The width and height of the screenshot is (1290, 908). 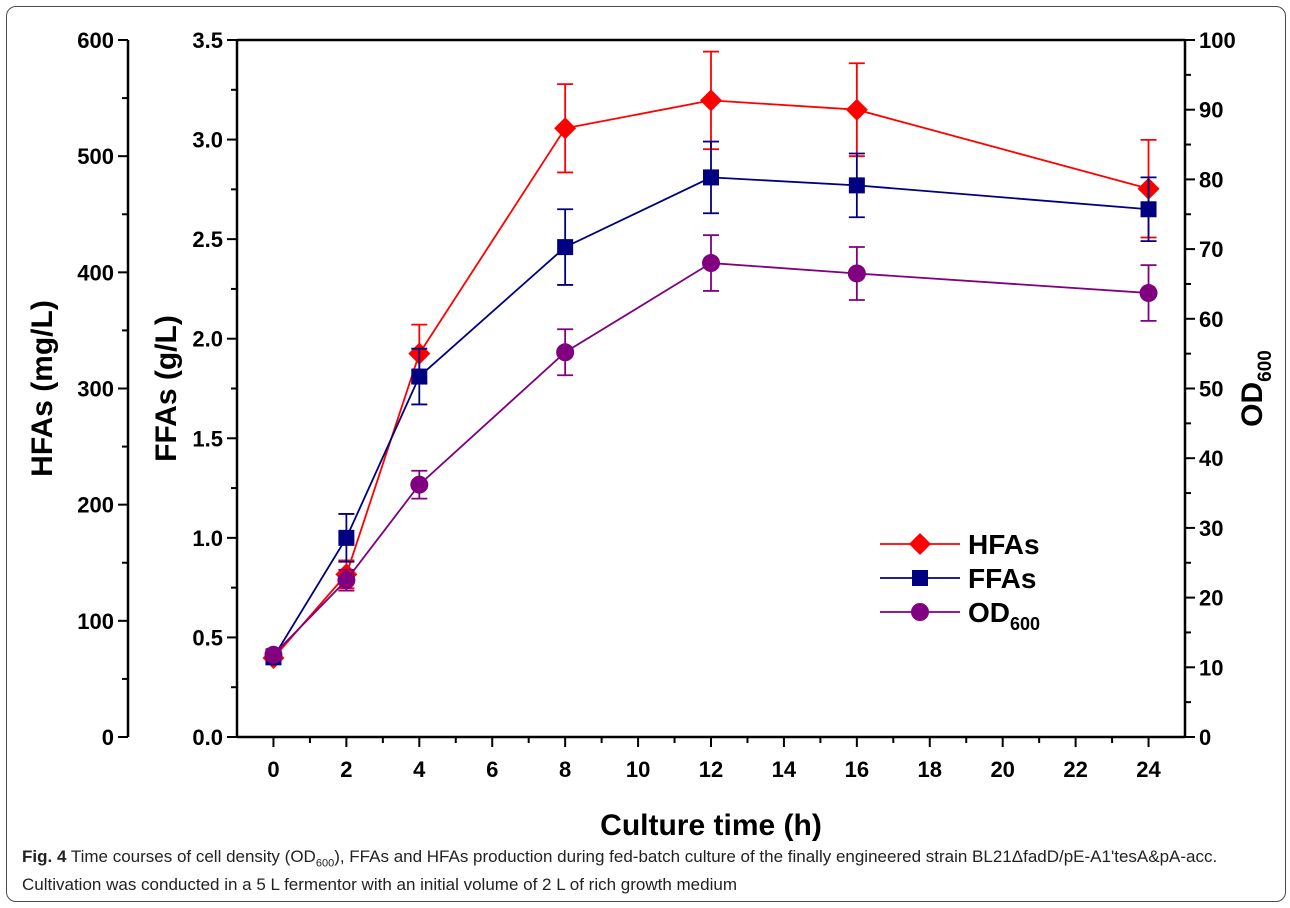 I want to click on ffas-tick-label: 1.5, so click(x=207, y=438).